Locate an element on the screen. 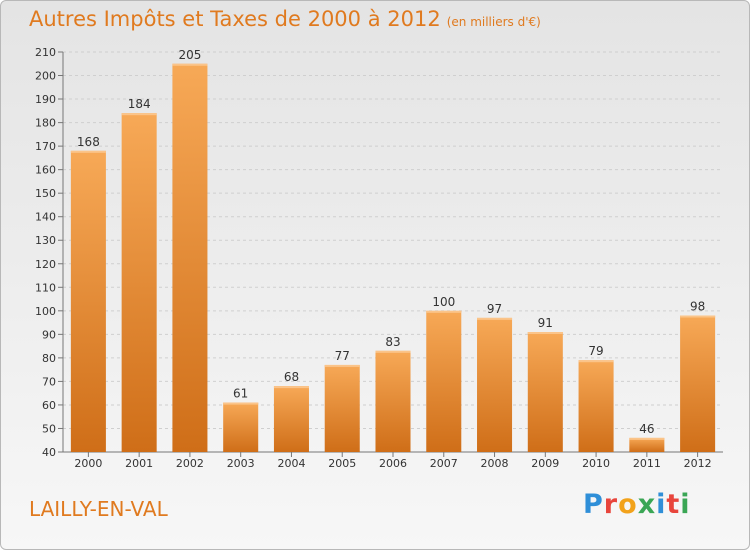 This screenshot has height=550, width=750. chart-title-text: Autres Impôts et Taxes de 2000 à 2012 is located at coordinates (235, 19).